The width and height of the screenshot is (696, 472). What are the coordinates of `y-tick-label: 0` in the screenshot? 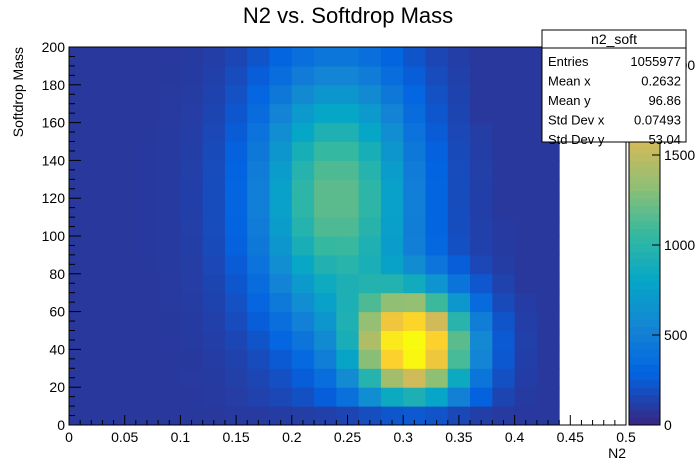 It's located at (61, 425).